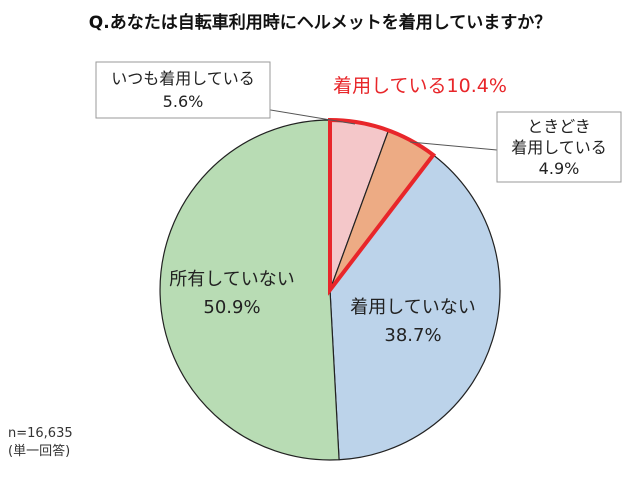  What do you see at coordinates (320, 22) in the screenshot?
I see `chart-title: Q.あなたは自転車利用時にヘルメットを着用していますか？` at bounding box center [320, 22].